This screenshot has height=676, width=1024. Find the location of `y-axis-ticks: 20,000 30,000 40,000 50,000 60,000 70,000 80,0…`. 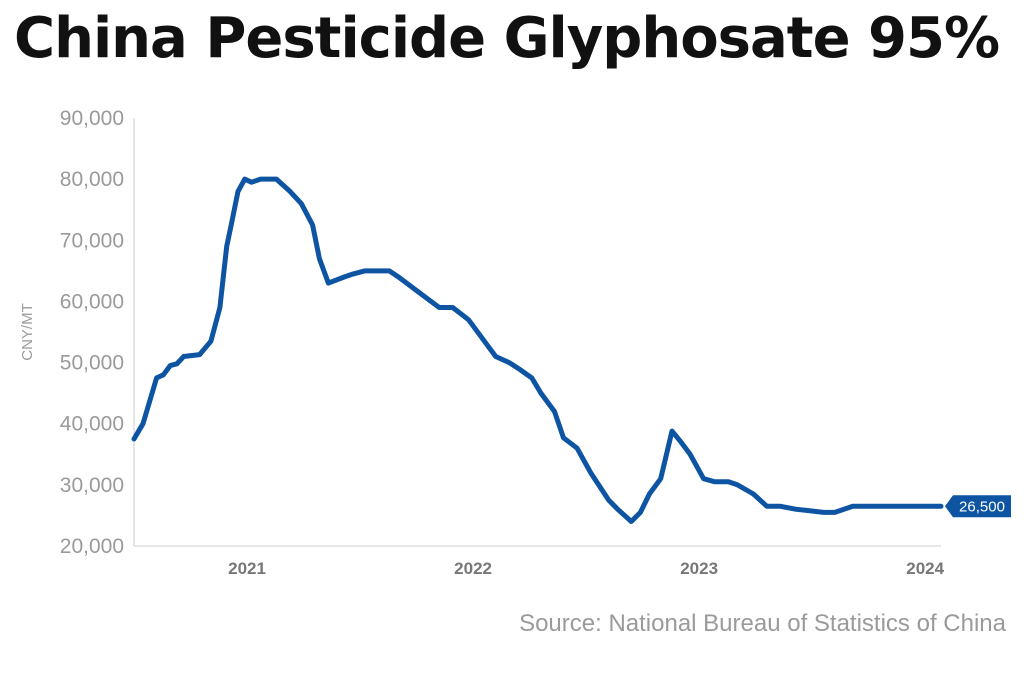

y-axis-ticks: 20,000 30,000 40,000 50,000 60,000 70,000 80,0… is located at coordinates (92, 332).